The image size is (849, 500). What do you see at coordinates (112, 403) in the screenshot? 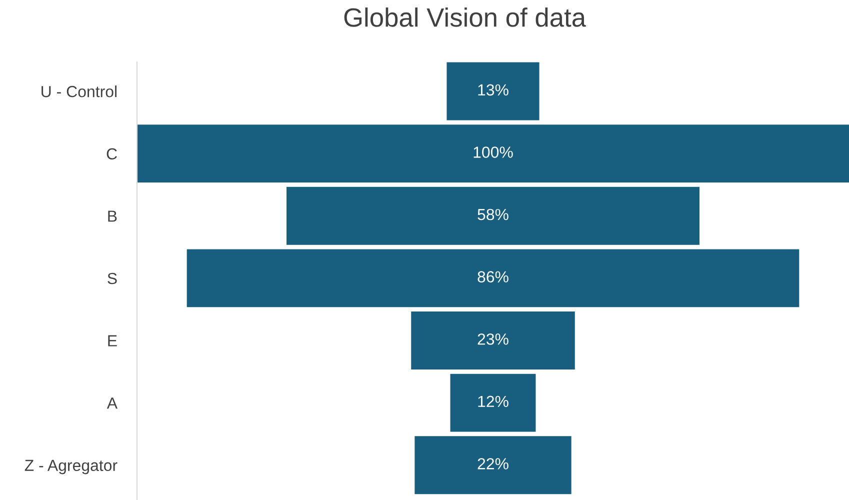
I see `category-label: A` at bounding box center [112, 403].